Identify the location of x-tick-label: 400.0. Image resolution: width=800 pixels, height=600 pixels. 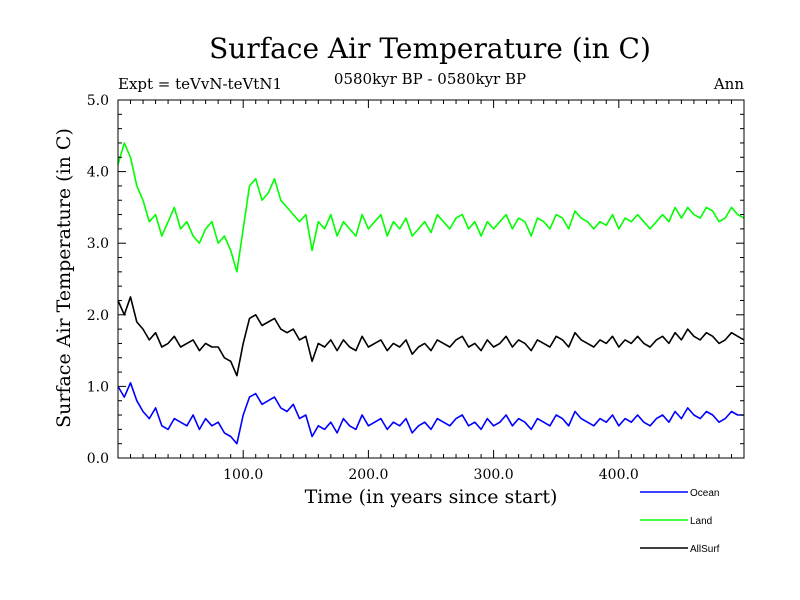
(619, 475).